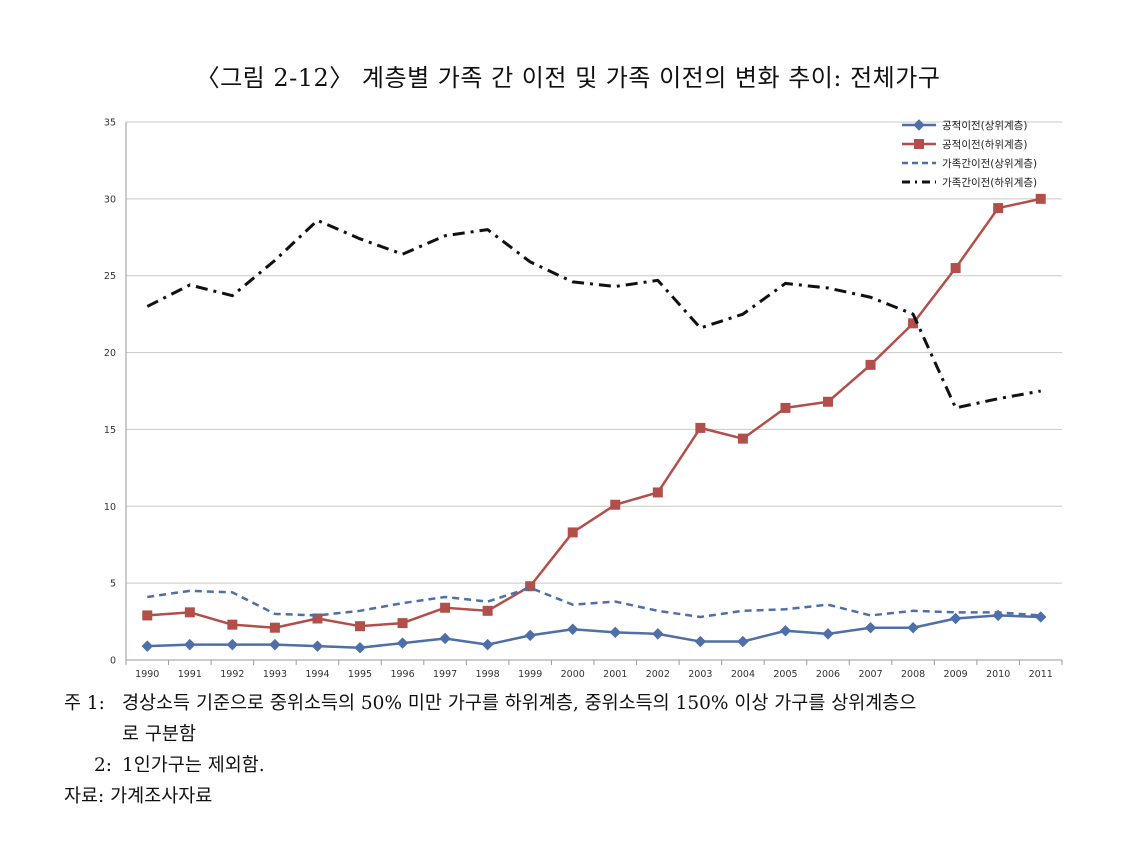 This screenshot has height=844, width=1136. Describe the element at coordinates (110, 123) in the screenshot. I see `y-tick-label: 35` at that location.